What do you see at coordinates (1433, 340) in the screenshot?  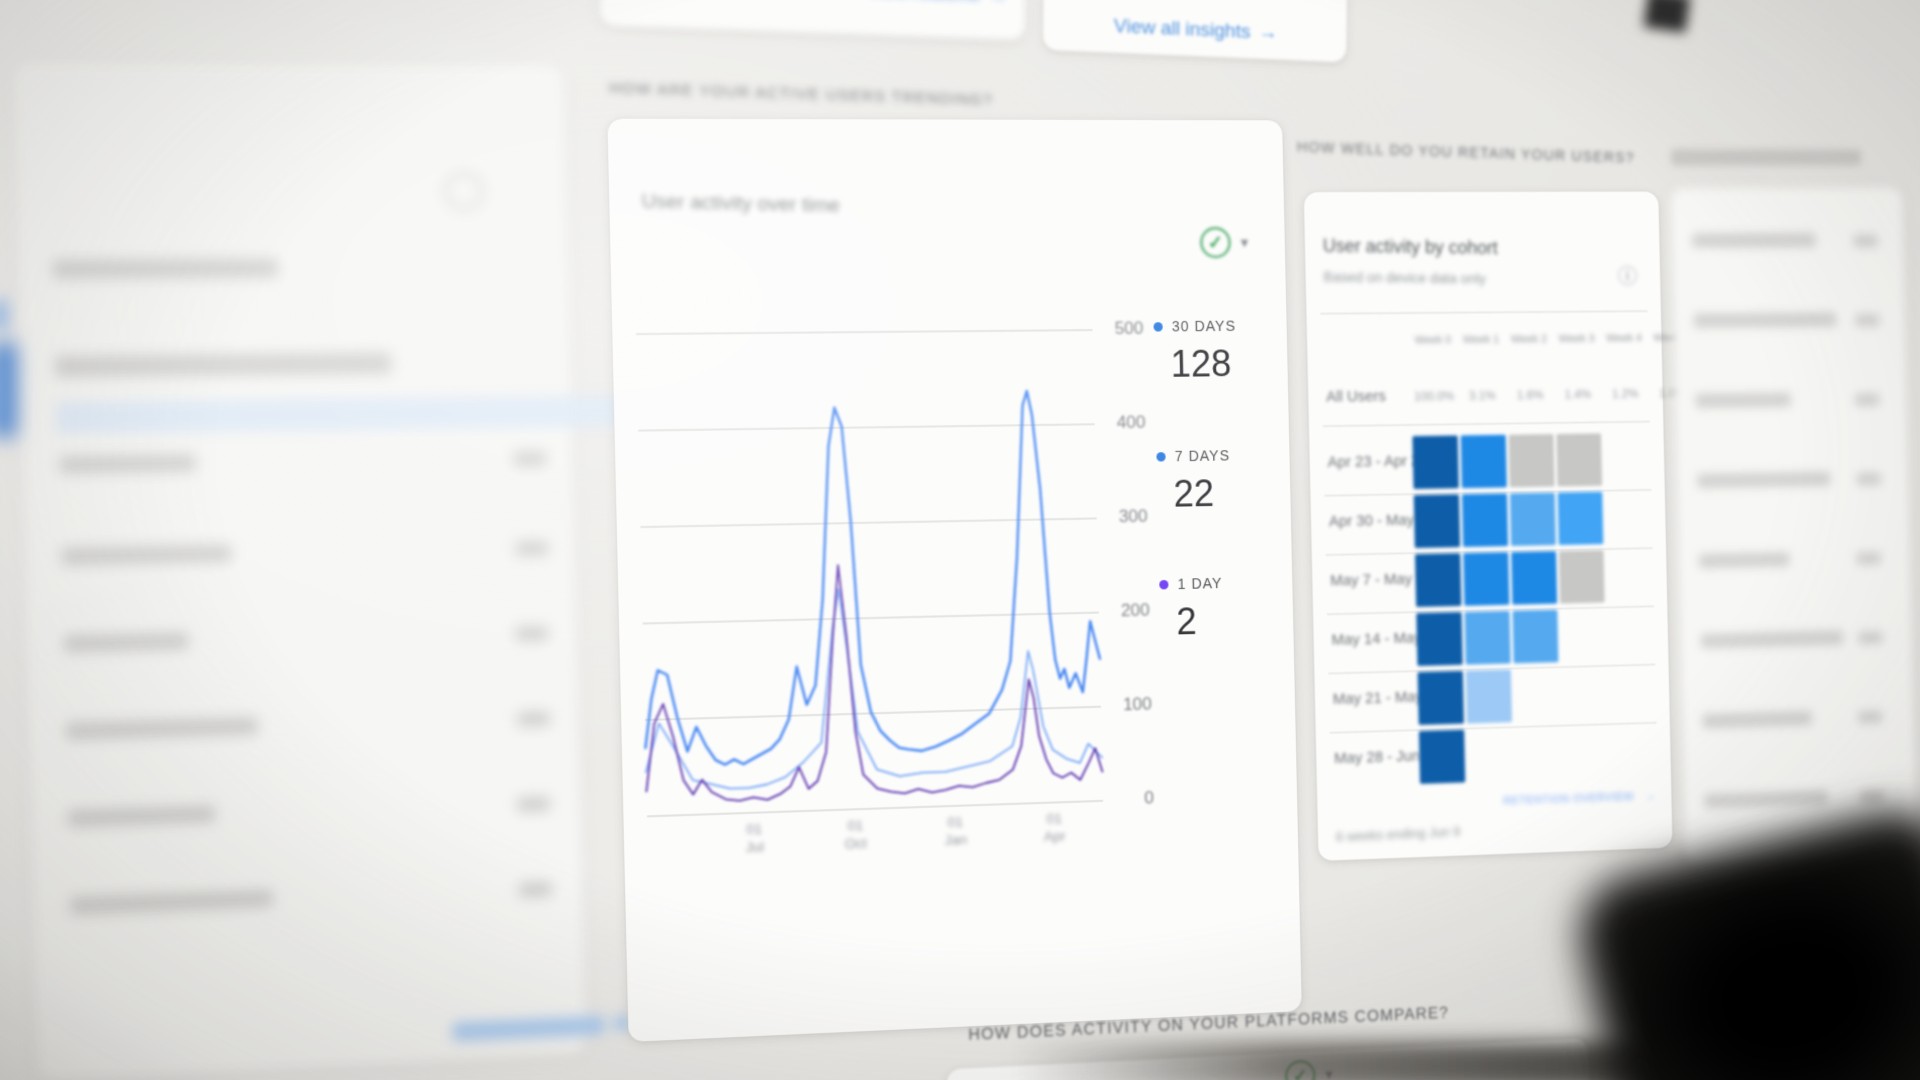 I see `cohort-col-week-0: Week 0` at bounding box center [1433, 340].